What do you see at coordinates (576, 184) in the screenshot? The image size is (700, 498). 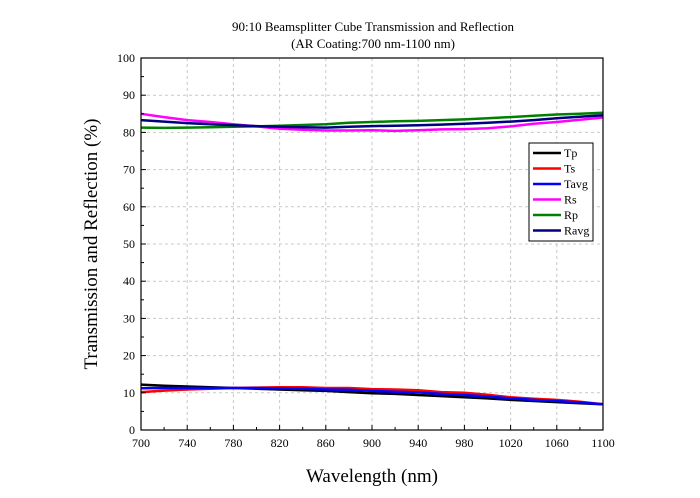 I see `legend-label-tavg: Tavg` at bounding box center [576, 184].